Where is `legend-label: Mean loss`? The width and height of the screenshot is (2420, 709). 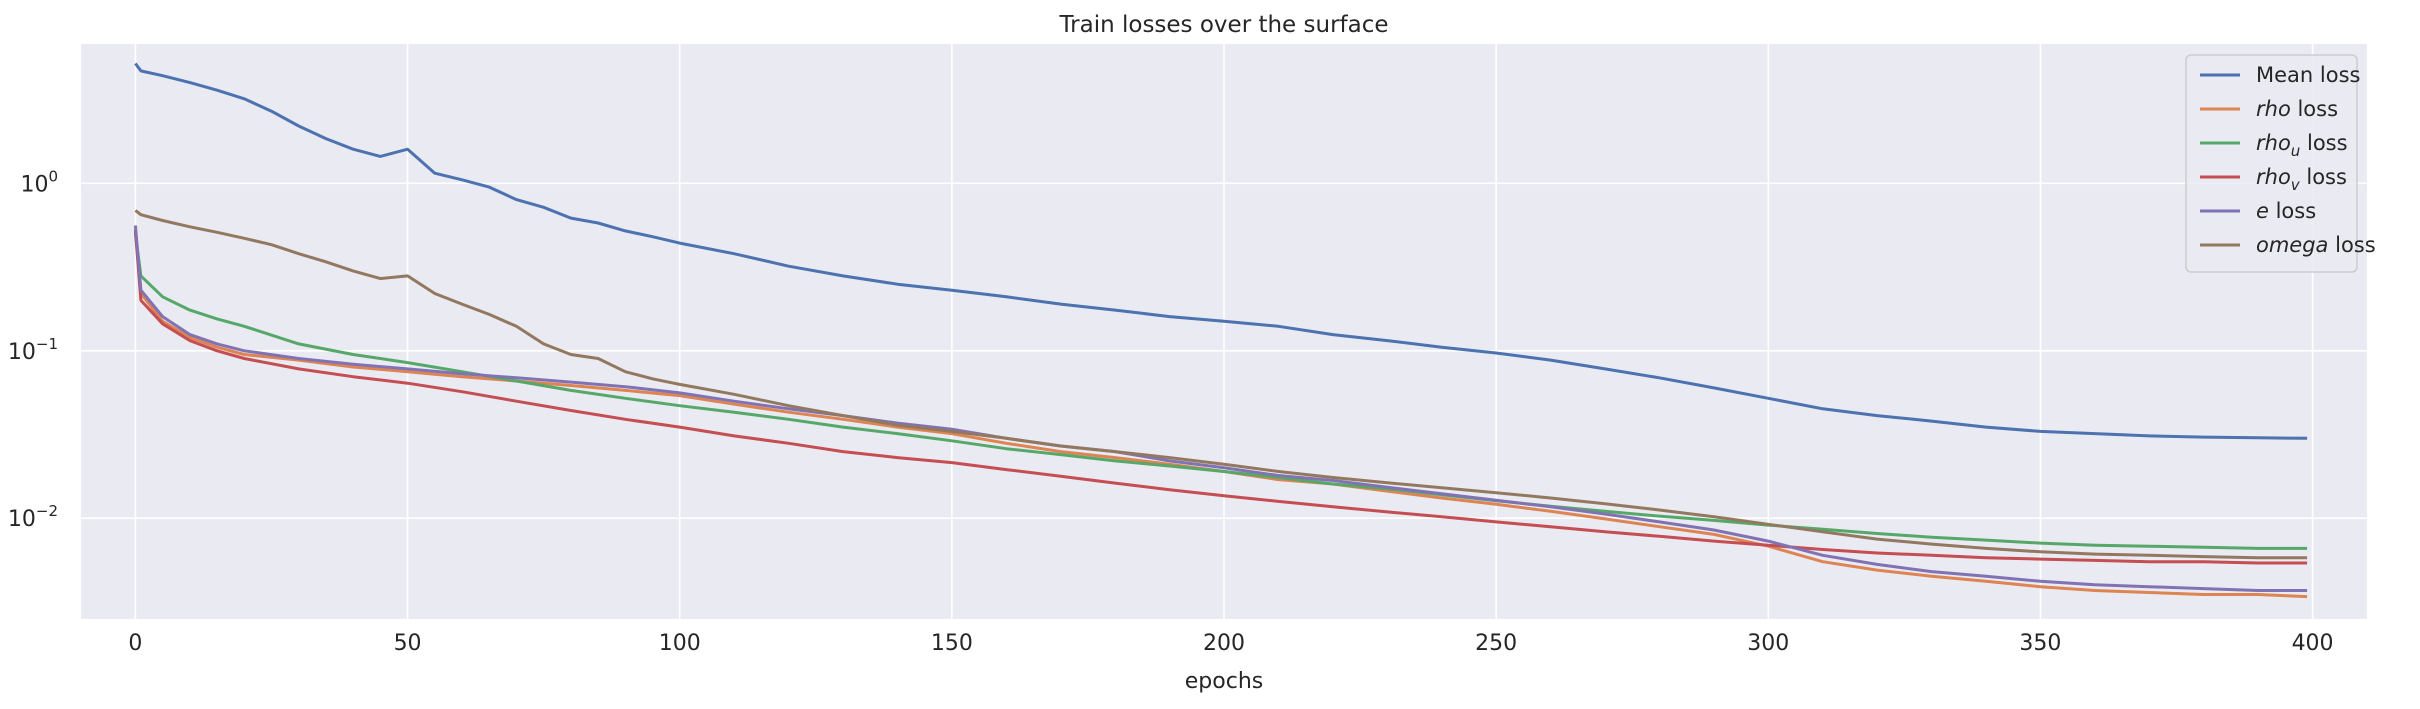 legend-label: Mean loss is located at coordinates (2308, 75).